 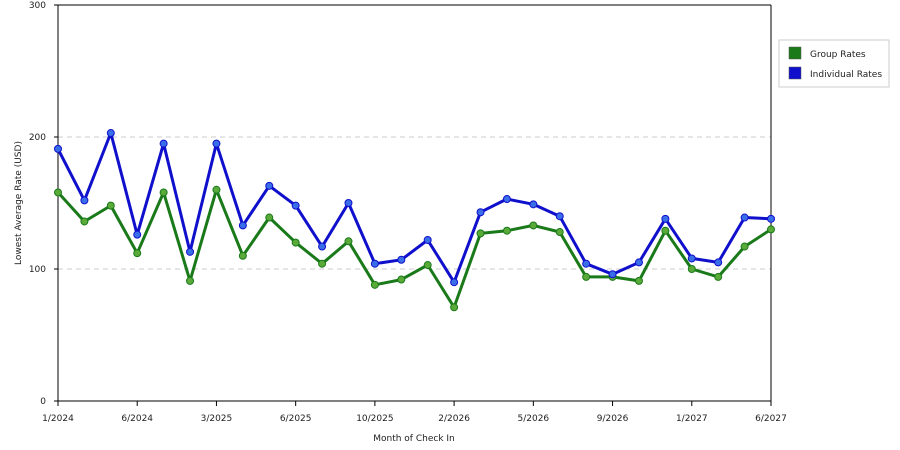 What do you see at coordinates (834, 63) in the screenshot?
I see `legend: Group Rates Individual Rates` at bounding box center [834, 63].